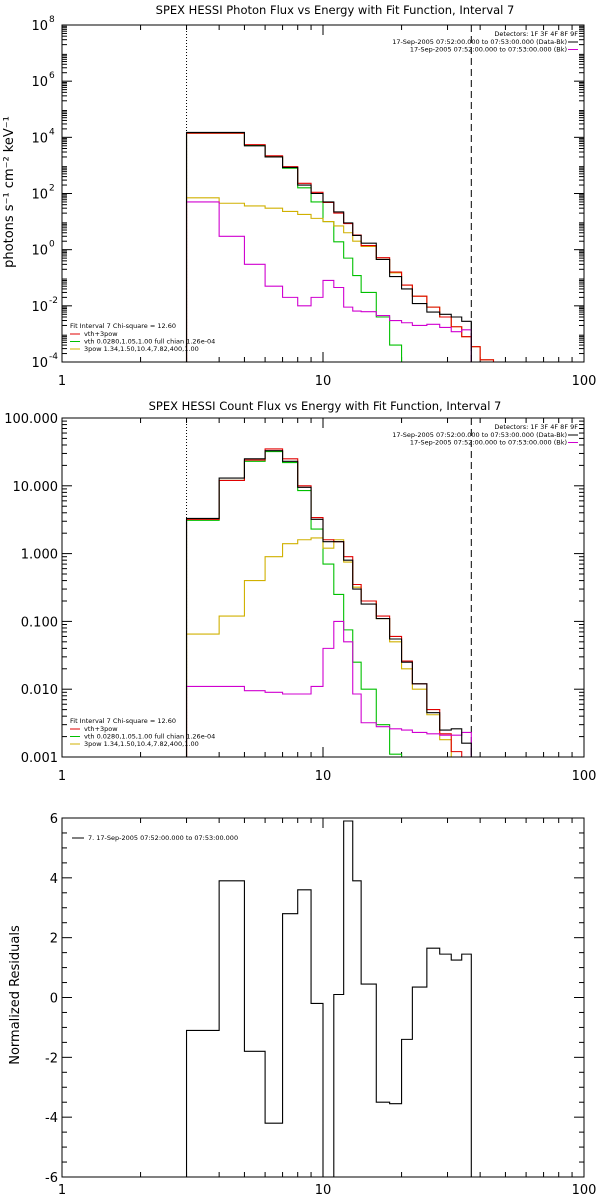 The image size is (600, 1200). I want to click on y-tick-label: 2, so click(54, 939).